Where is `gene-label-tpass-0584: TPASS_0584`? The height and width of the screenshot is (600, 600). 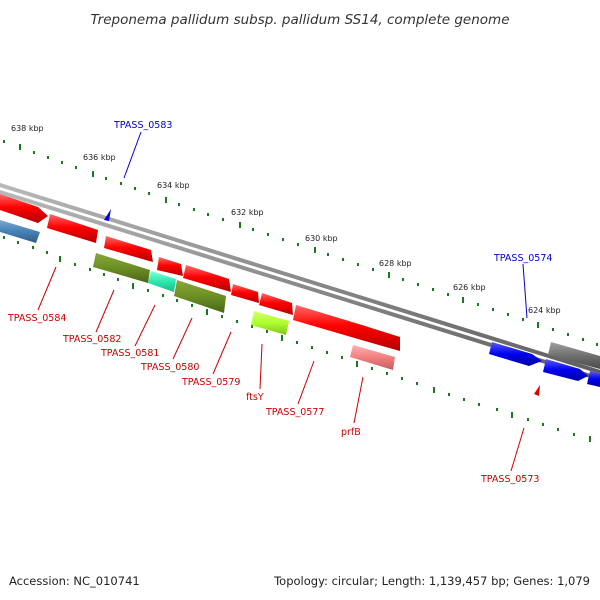
gene-label-tpass-0584: TPASS_0584 is located at coordinates (36, 318).